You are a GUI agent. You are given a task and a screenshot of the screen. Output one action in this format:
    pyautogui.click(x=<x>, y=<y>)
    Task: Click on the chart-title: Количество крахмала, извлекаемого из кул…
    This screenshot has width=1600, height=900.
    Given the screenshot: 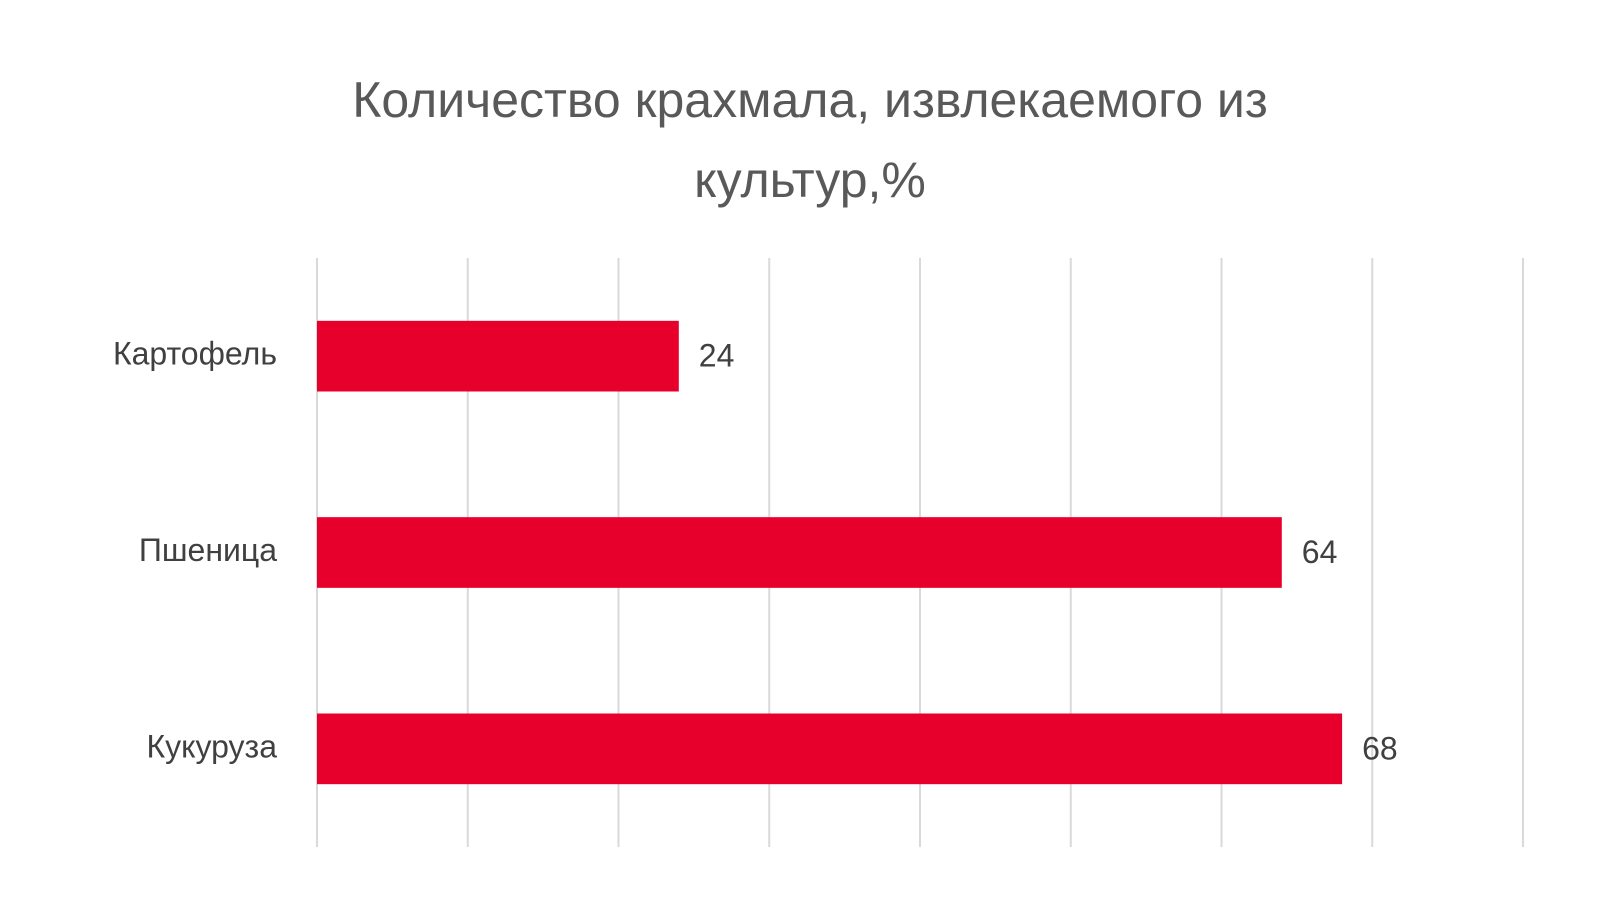 What is the action you would take?
    pyautogui.click(x=810, y=140)
    